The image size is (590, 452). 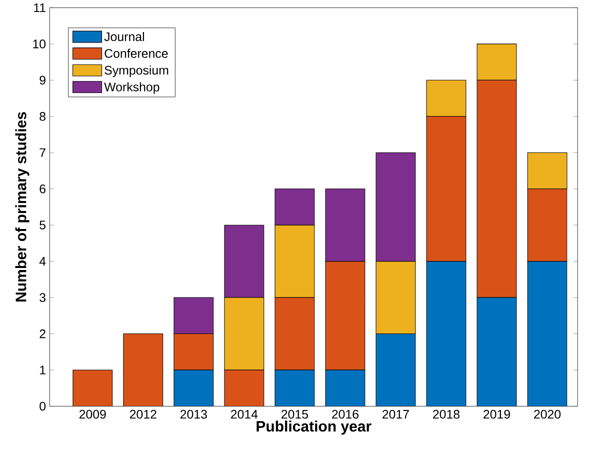 I want to click on x-tick-label: 2013, so click(x=193, y=414).